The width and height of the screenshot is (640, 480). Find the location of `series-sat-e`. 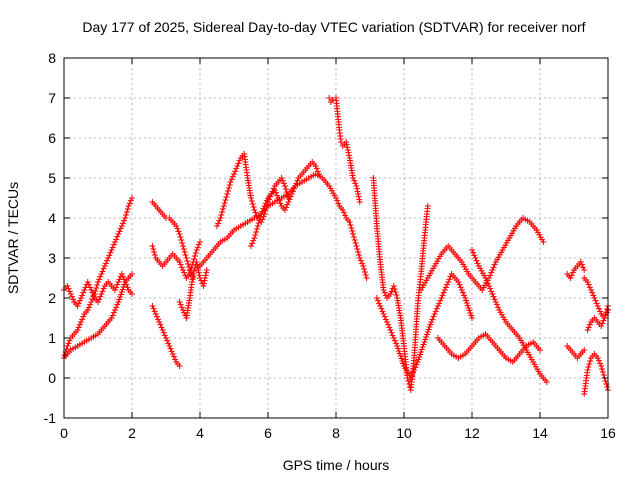

series-sat-e is located at coordinates (166, 336).